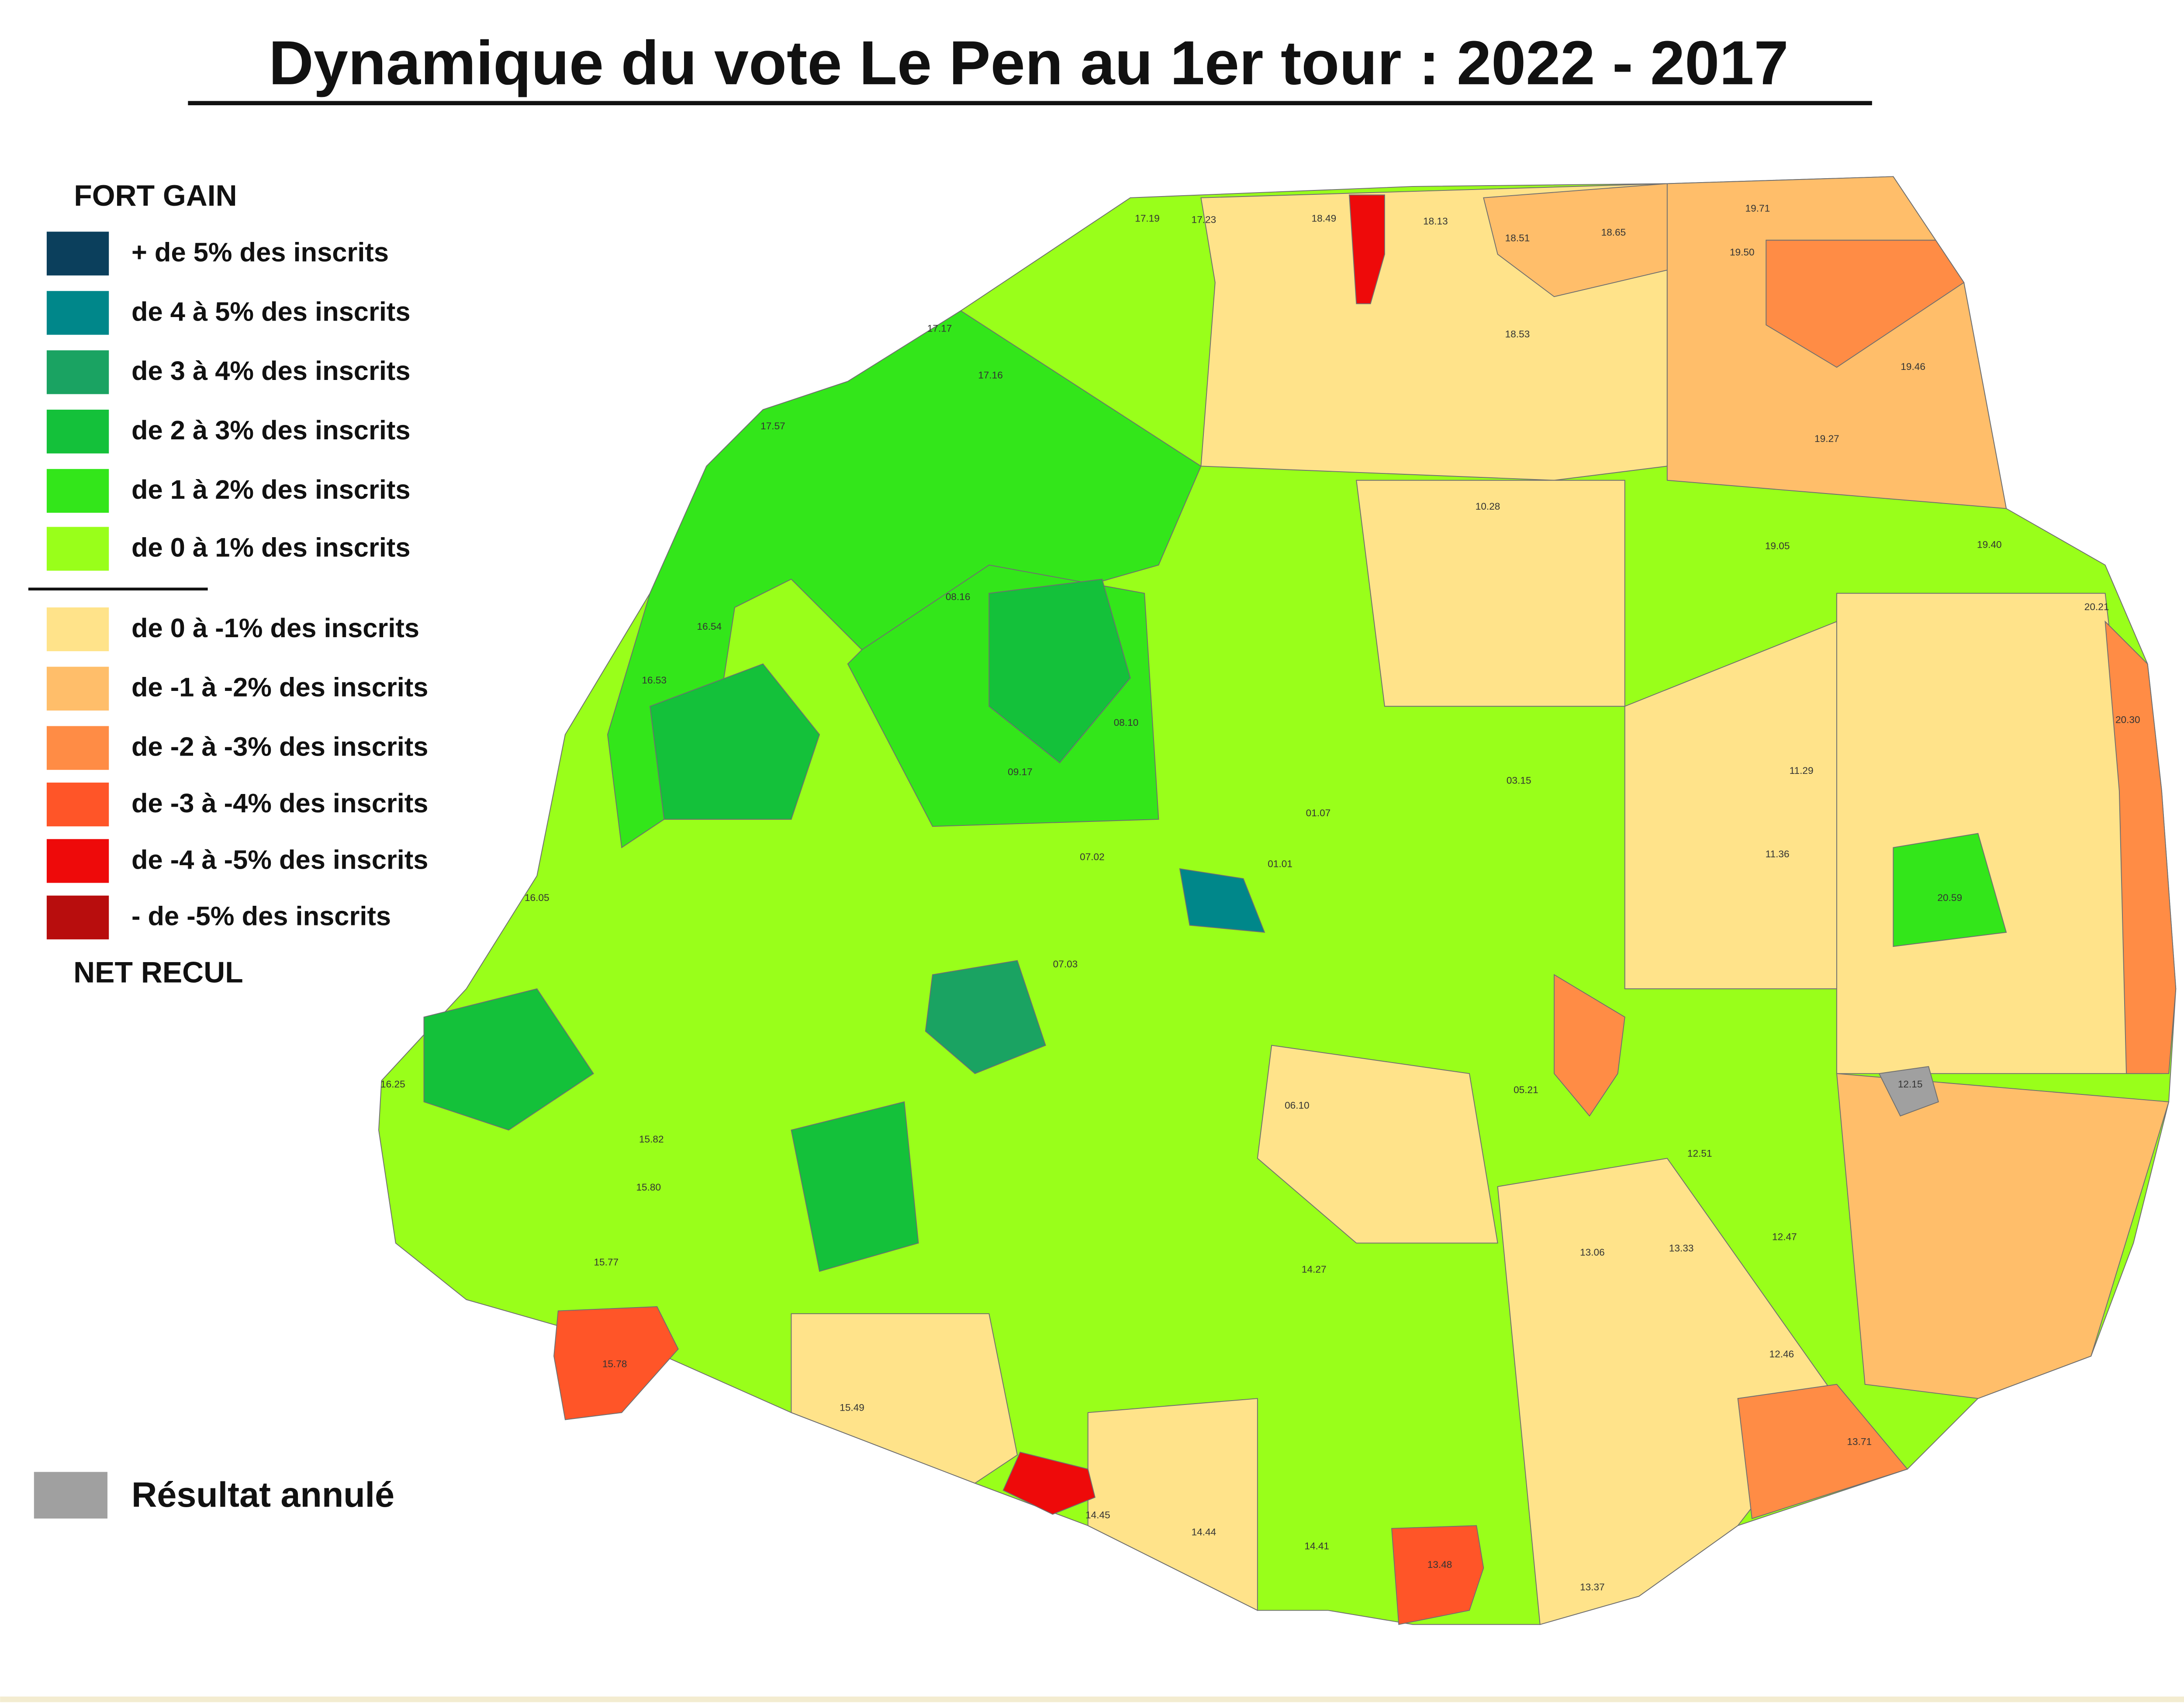 The height and width of the screenshot is (1705, 2184). I want to click on bureau-label: 15.49, so click(852, 1407).